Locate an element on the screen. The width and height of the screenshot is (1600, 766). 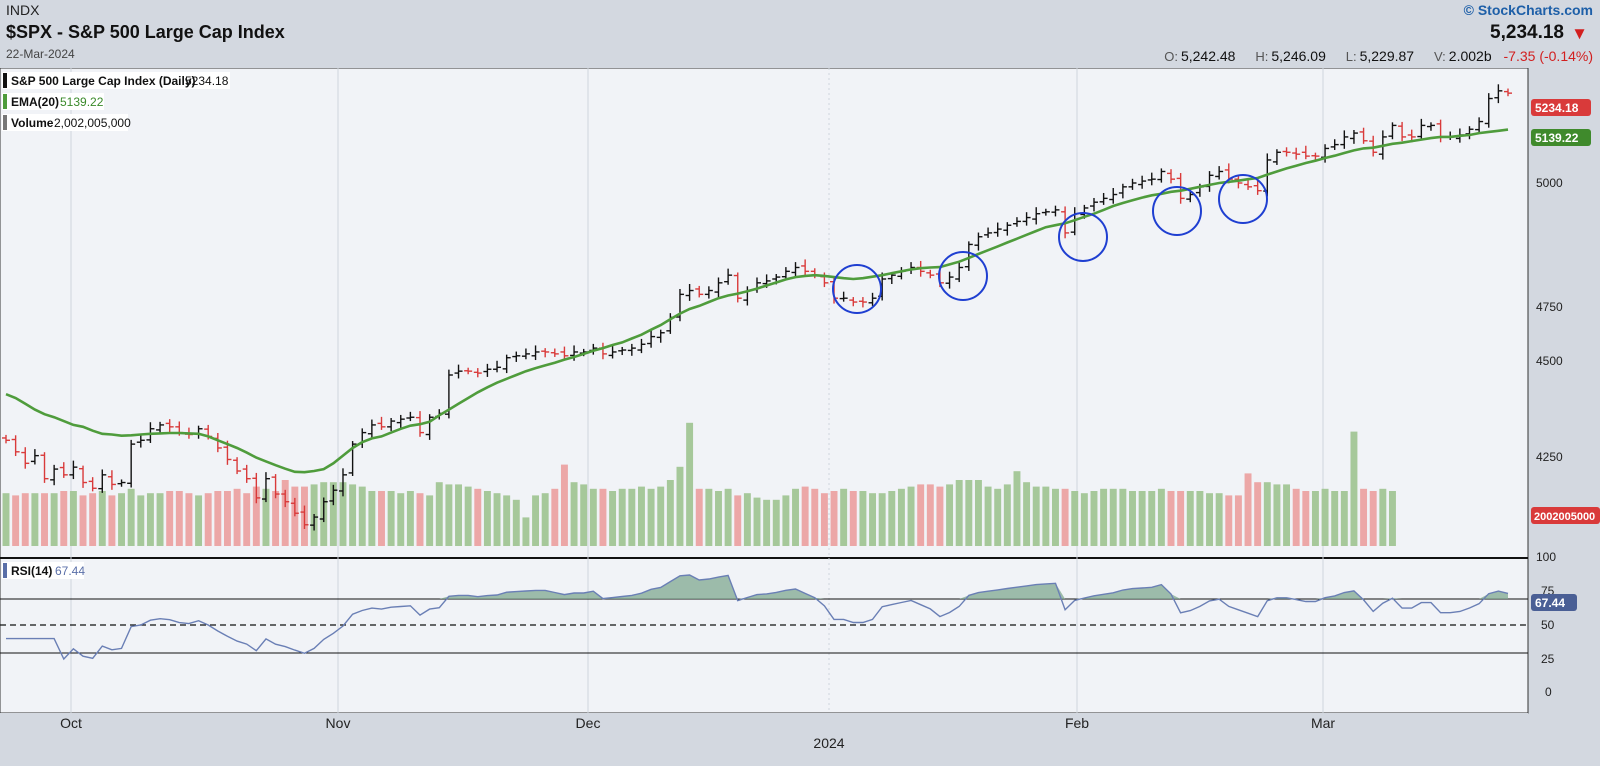
legend-price-value: 5234.18 is located at coordinates (207, 81).